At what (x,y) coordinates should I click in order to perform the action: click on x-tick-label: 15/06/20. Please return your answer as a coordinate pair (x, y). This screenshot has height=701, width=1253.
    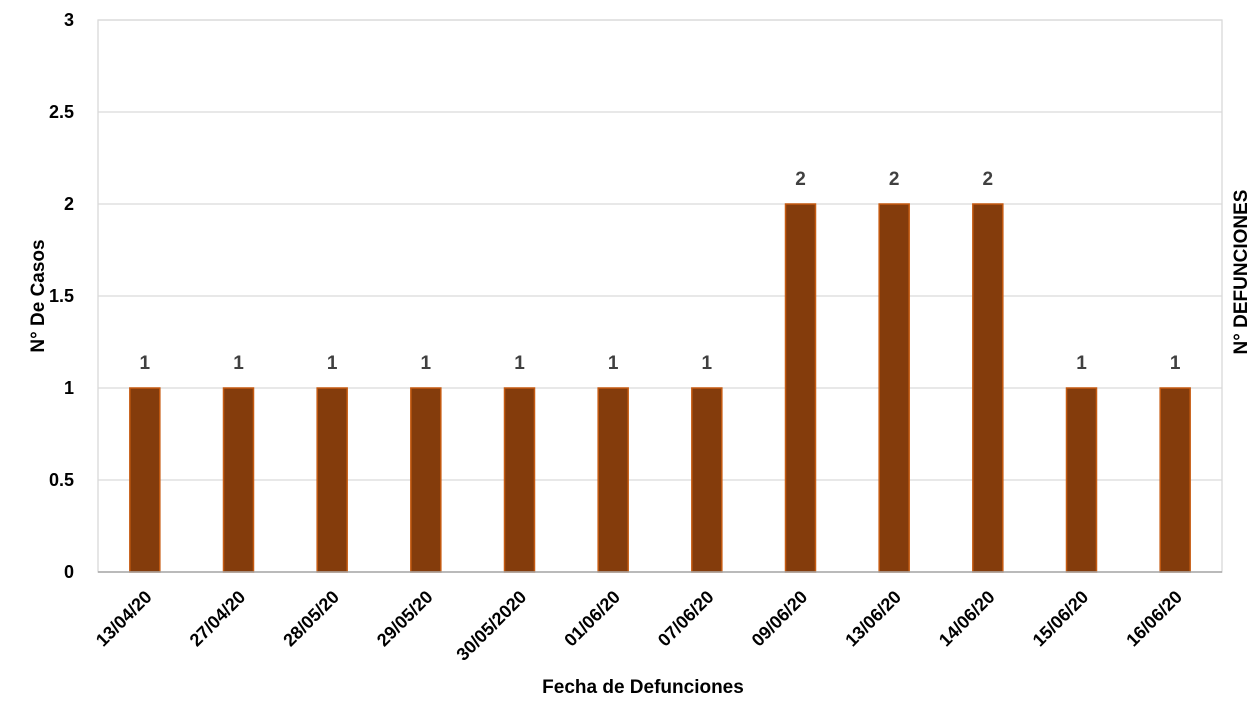
    Looking at the image, I should click on (1061, 619).